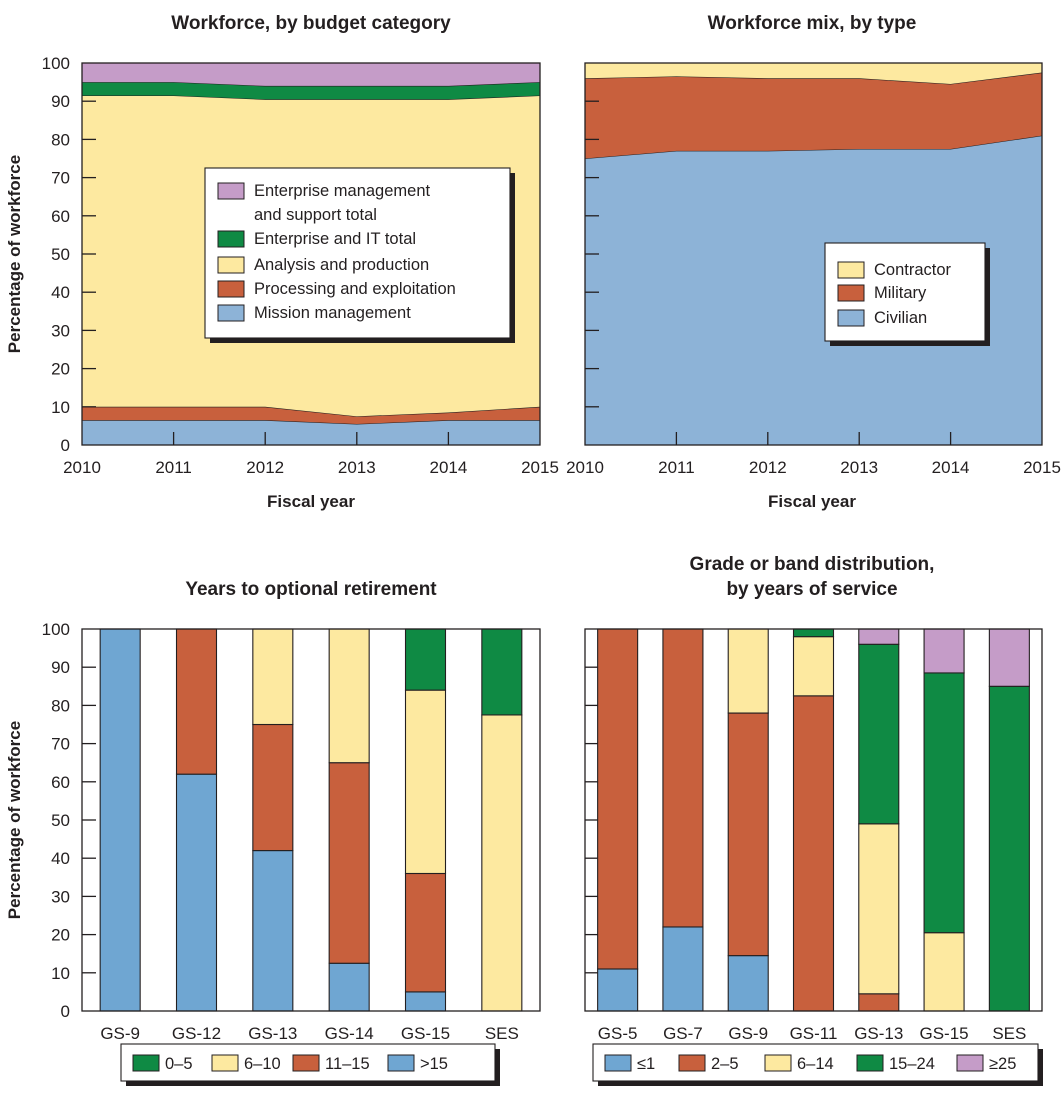 The image size is (1062, 1105). What do you see at coordinates (60, 744) in the screenshot?
I see `chart3-ytick-label: 70` at bounding box center [60, 744].